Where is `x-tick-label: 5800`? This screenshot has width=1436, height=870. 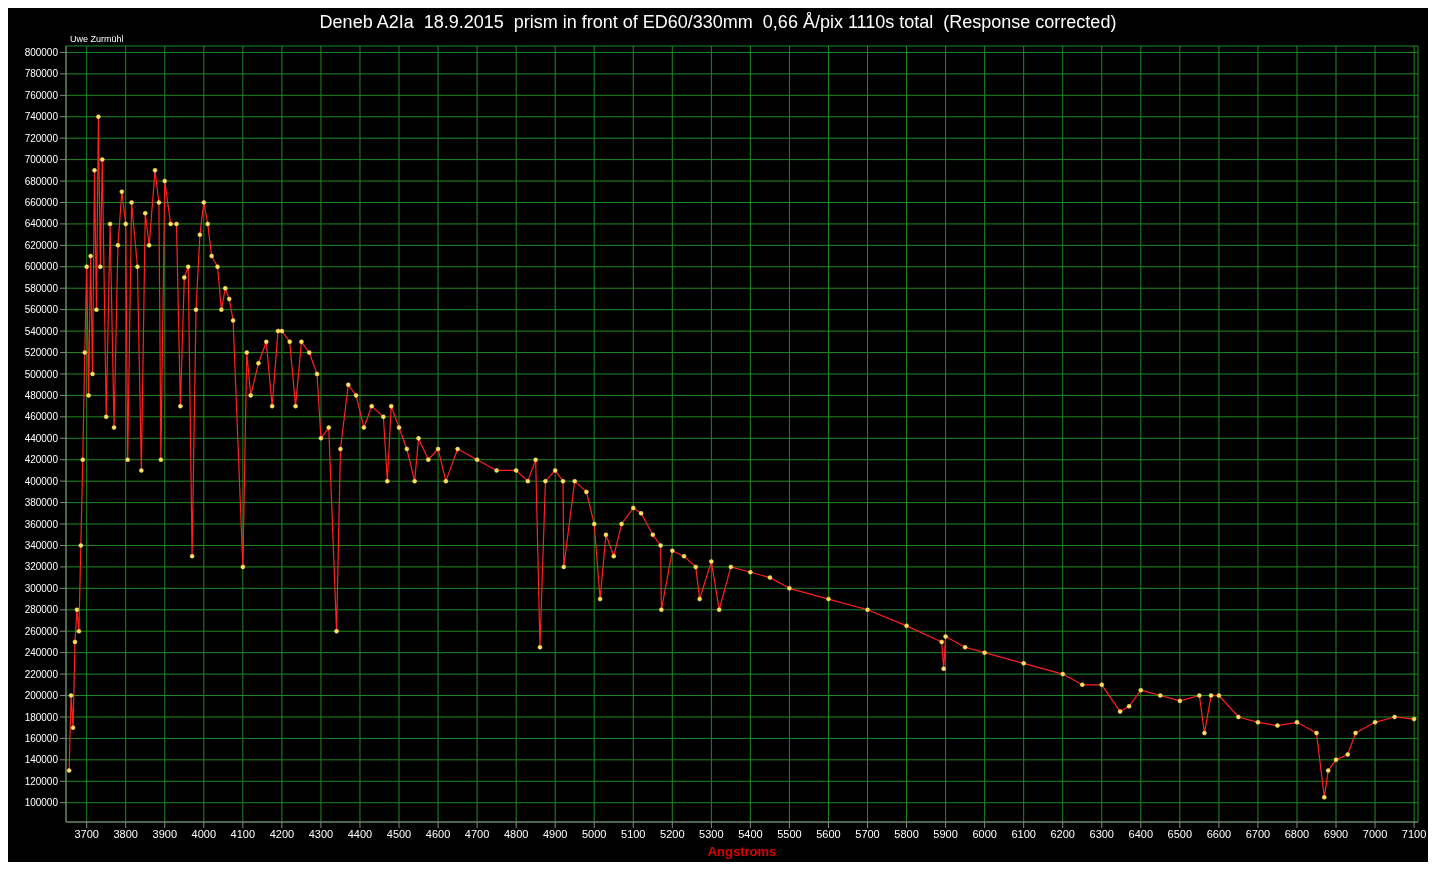
x-tick-label: 5800 is located at coordinates (906, 833).